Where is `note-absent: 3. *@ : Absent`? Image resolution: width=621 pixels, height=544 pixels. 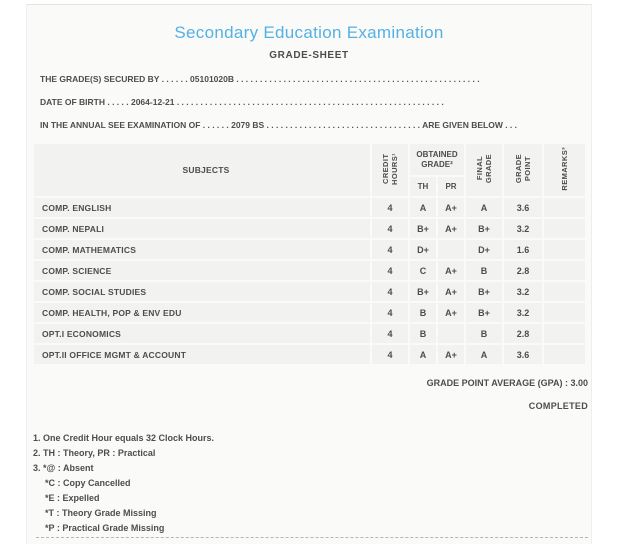 note-absent: 3. *@ : Absent is located at coordinates (63, 468).